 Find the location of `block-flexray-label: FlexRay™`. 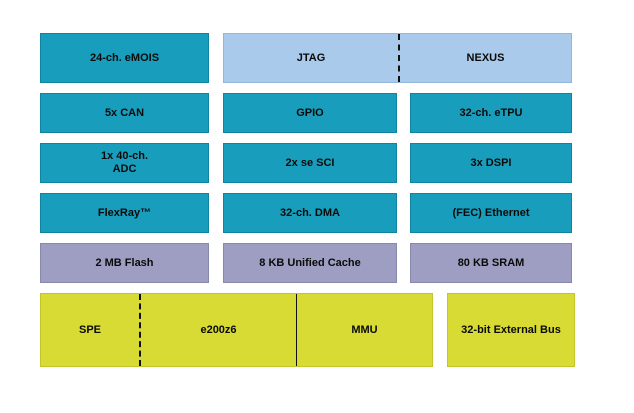

block-flexray-label: FlexRay™ is located at coordinates (124, 212).